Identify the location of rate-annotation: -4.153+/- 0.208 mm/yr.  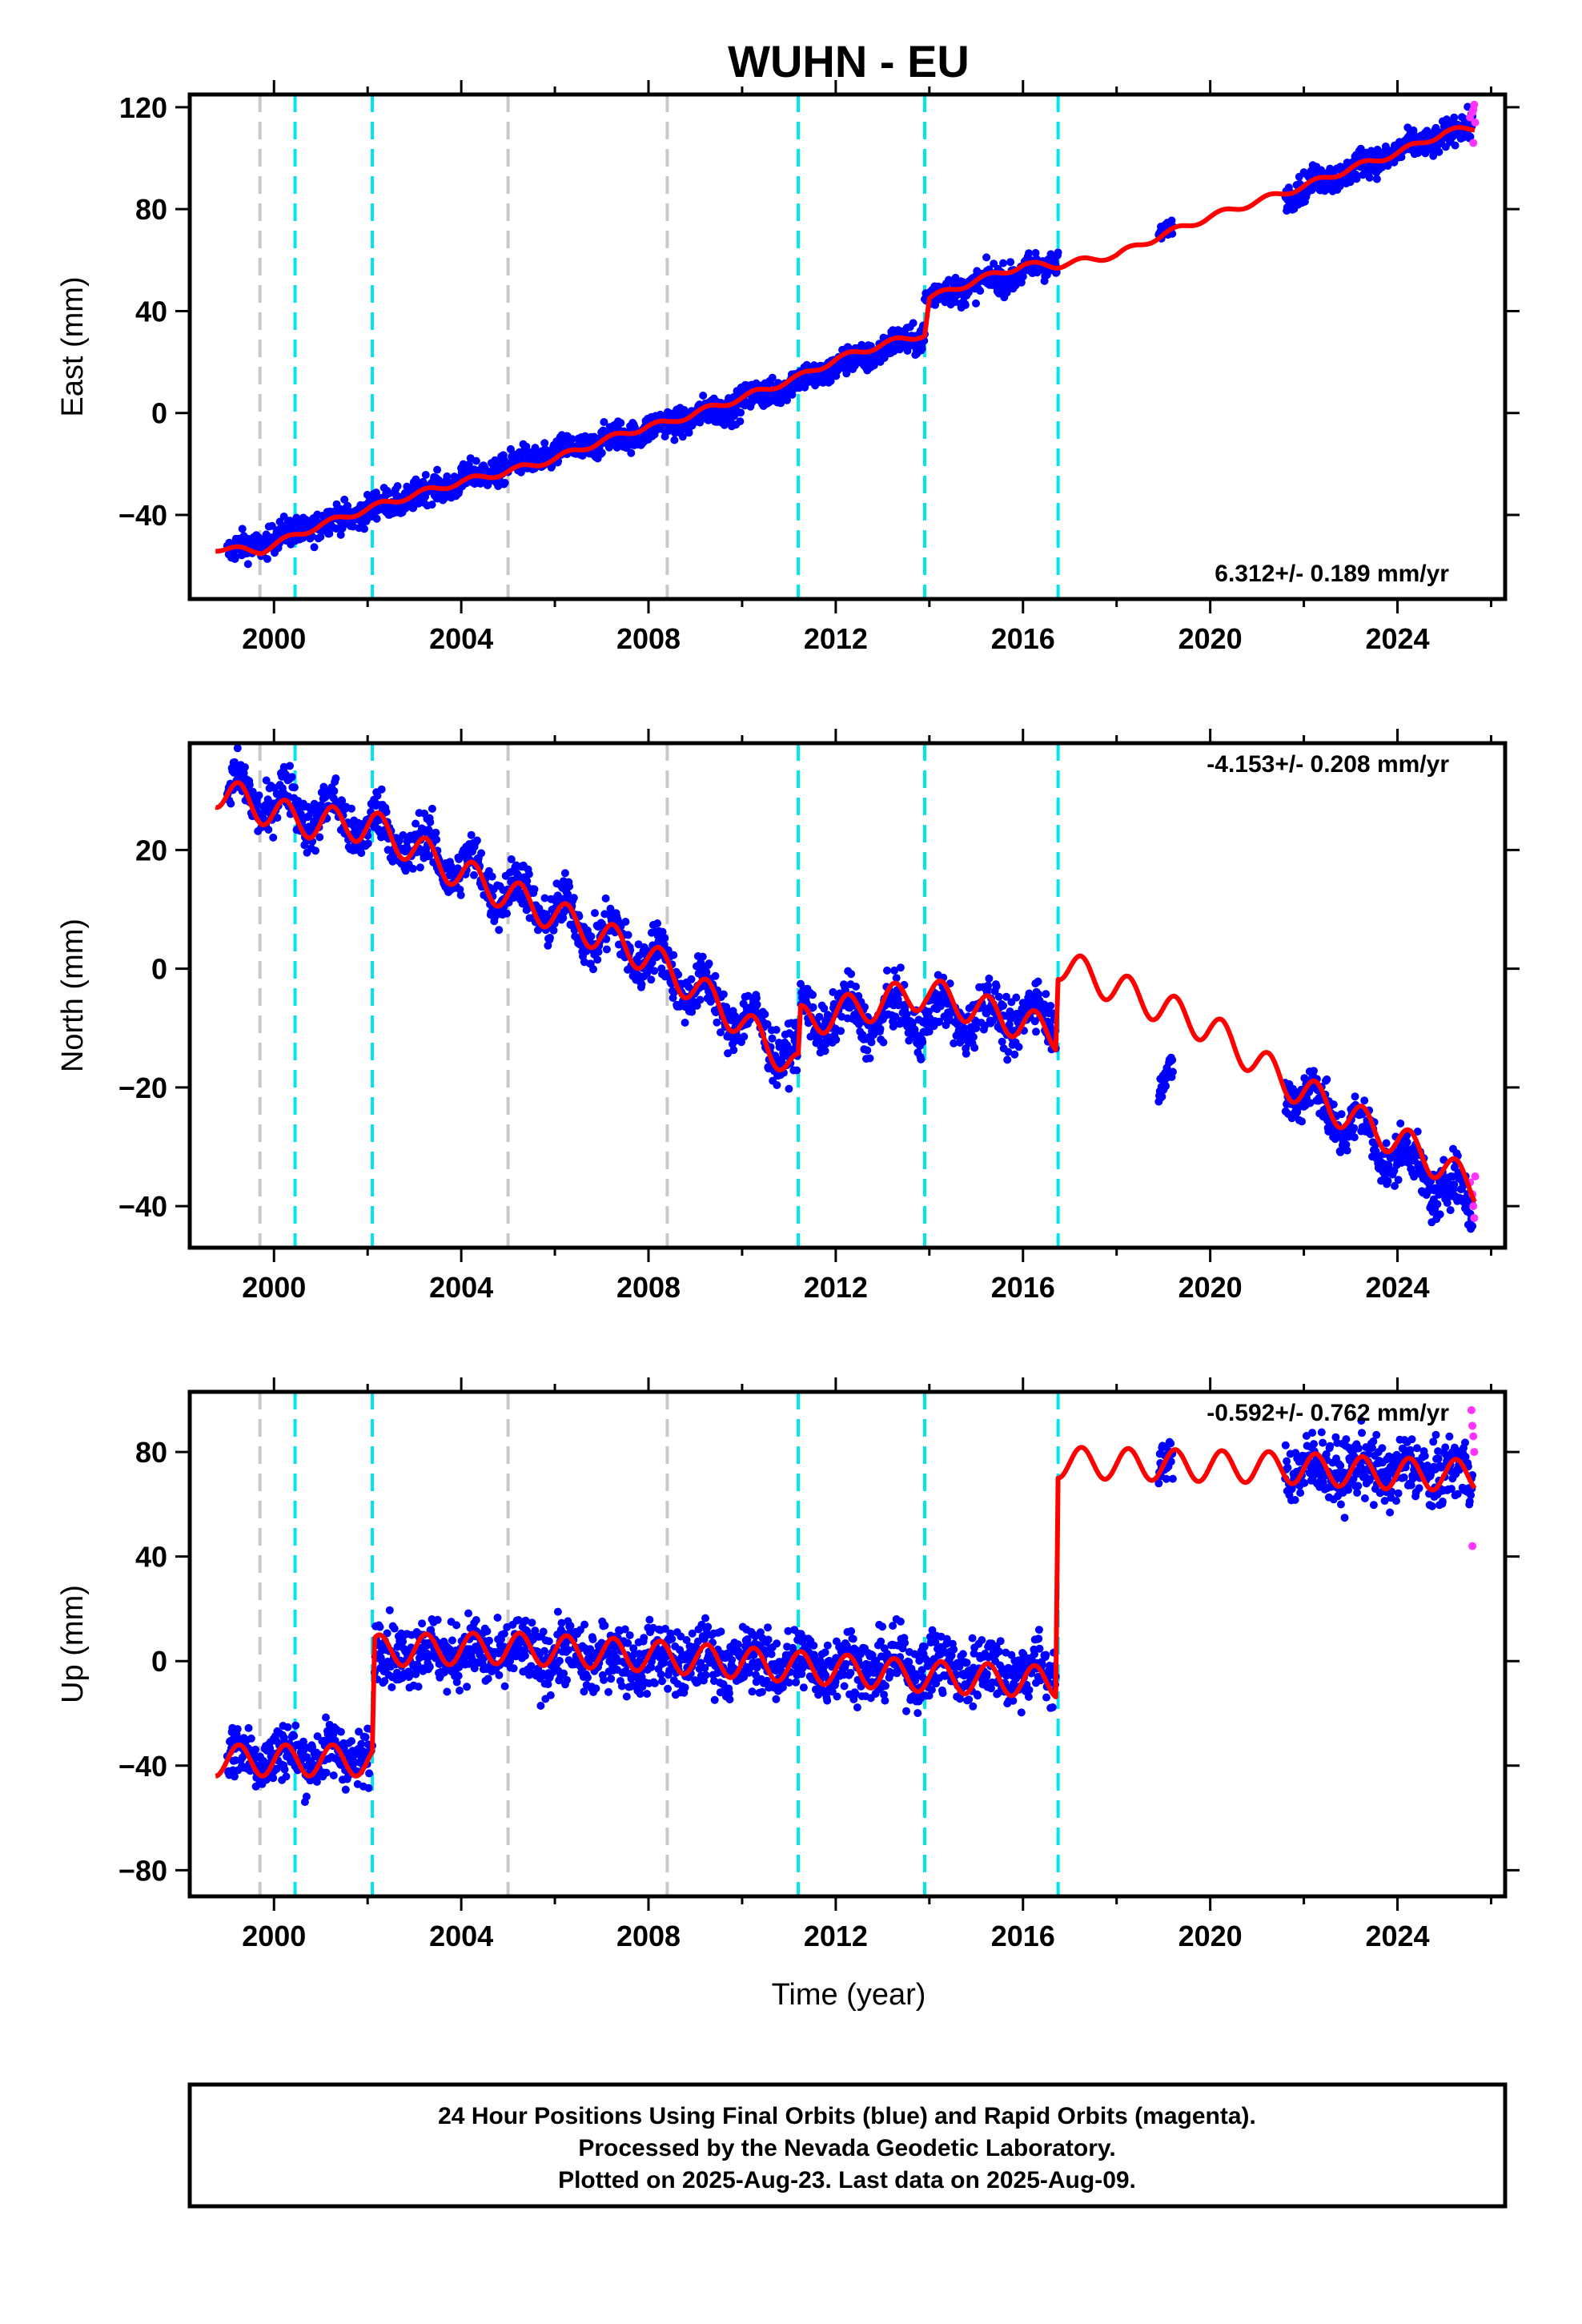
(1328, 764).